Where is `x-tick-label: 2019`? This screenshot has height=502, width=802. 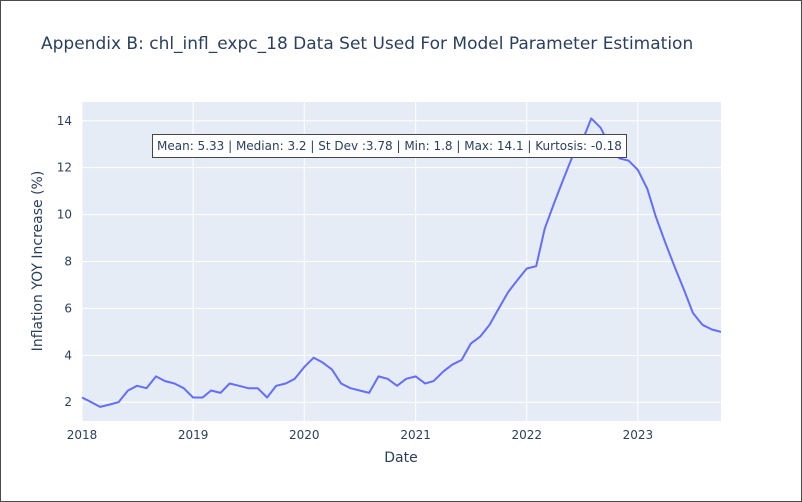
x-tick-label: 2019 is located at coordinates (193, 435).